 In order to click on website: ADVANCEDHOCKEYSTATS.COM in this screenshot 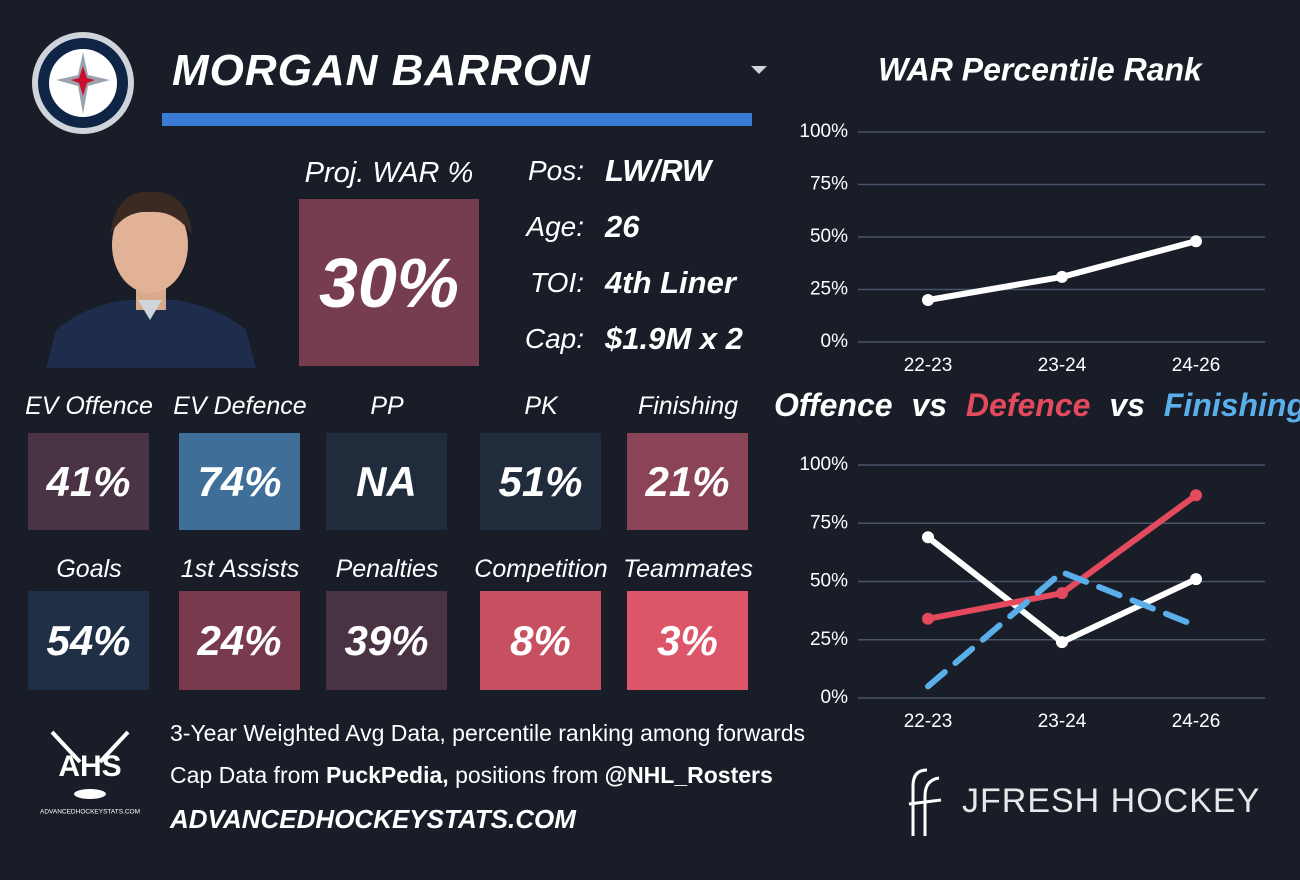, I will do `click(373, 819)`.